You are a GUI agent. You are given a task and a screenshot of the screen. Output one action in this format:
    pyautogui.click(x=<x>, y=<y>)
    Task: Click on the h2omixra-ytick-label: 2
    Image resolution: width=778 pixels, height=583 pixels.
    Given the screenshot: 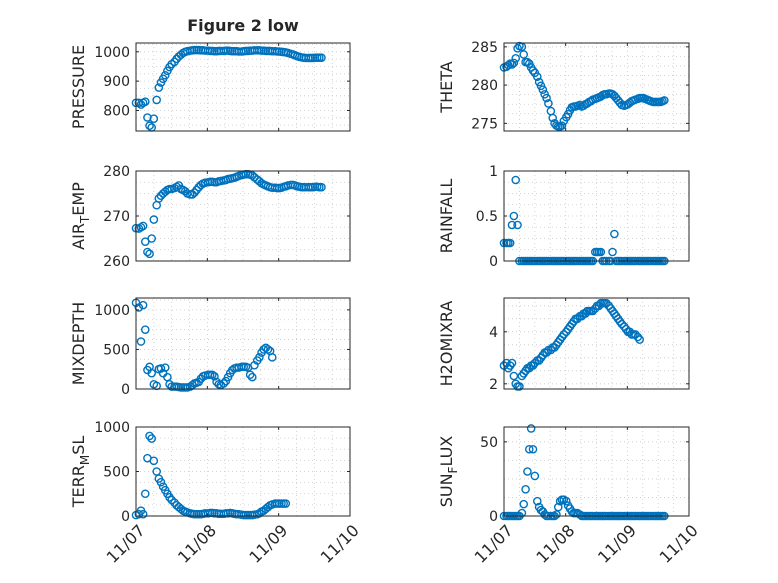 What is the action you would take?
    pyautogui.click(x=493, y=385)
    